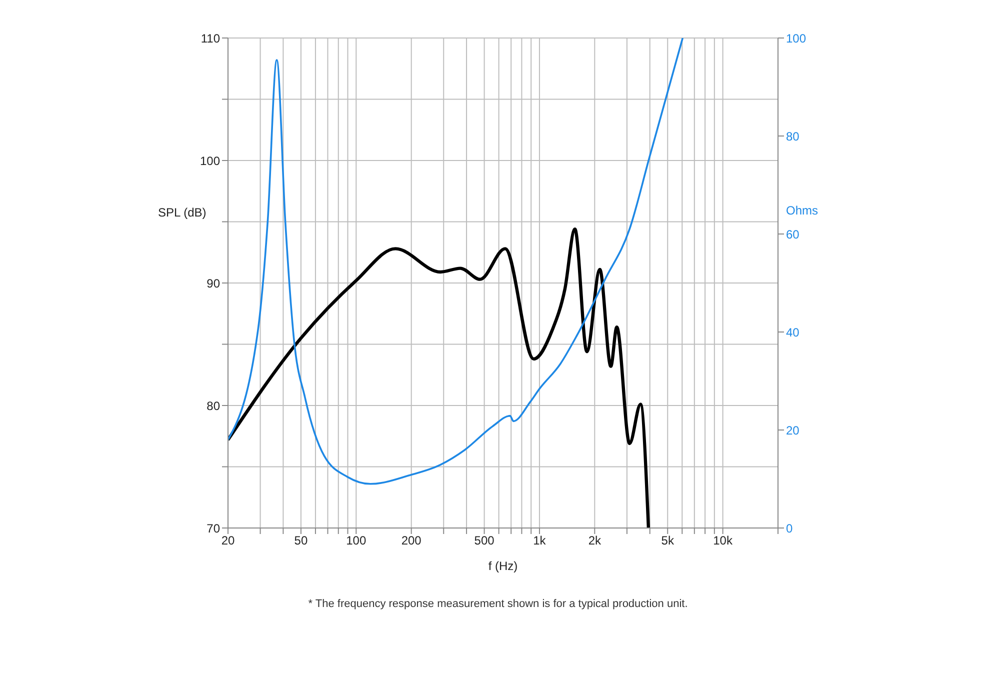 The height and width of the screenshot is (700, 990). Describe the element at coordinates (789, 528) in the screenshot. I see `y2-tick-label: 0` at that location.